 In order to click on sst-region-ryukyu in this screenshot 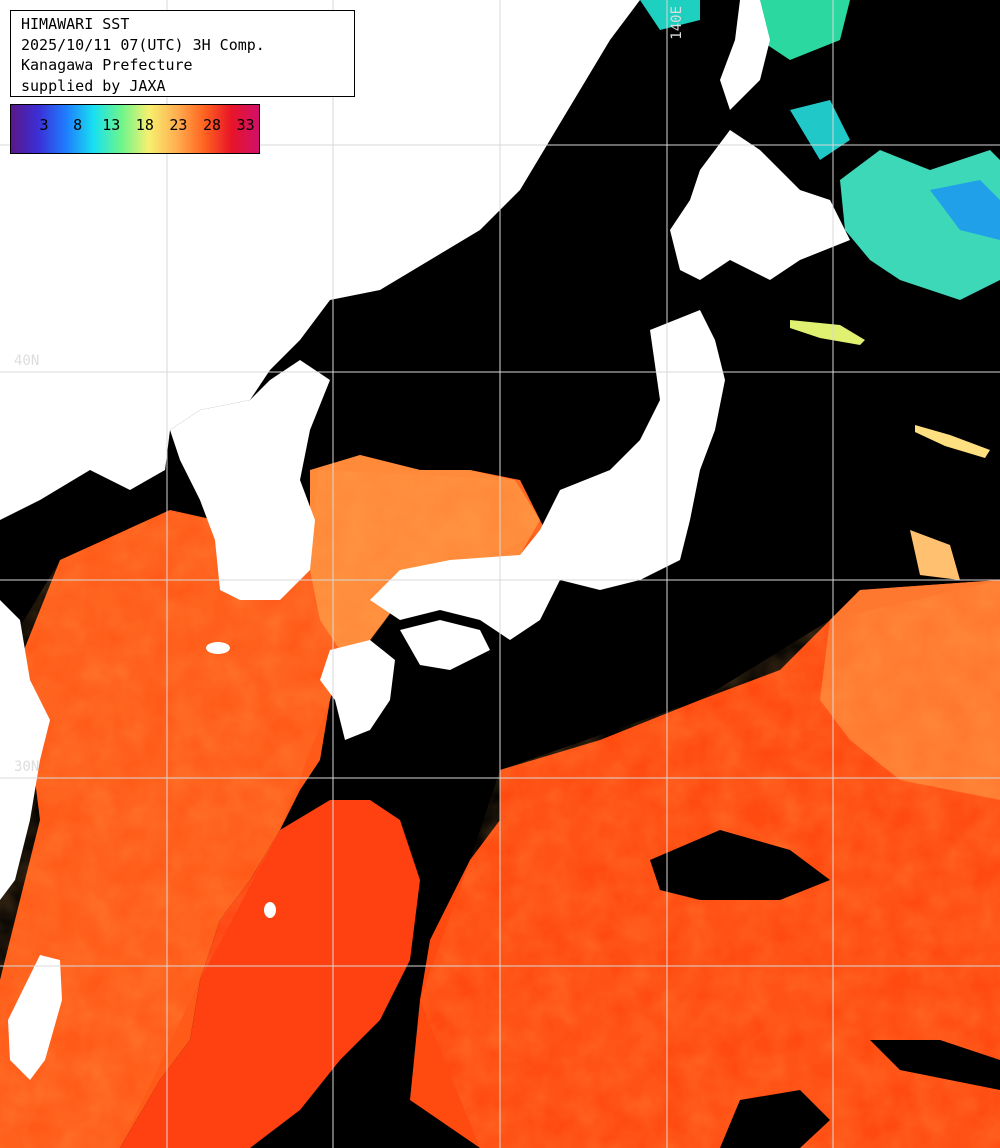, I will do `click(270, 974)`.